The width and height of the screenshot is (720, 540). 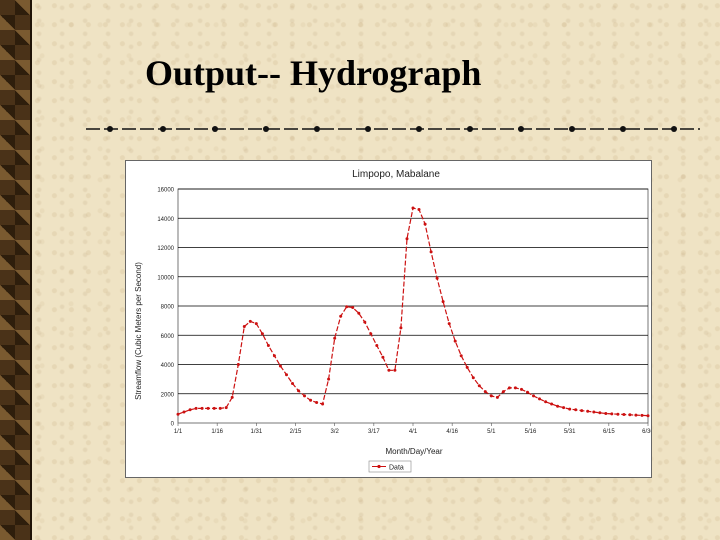 What do you see at coordinates (256, 432) in the screenshot?
I see `x-tick-label: 1/31` at bounding box center [256, 432].